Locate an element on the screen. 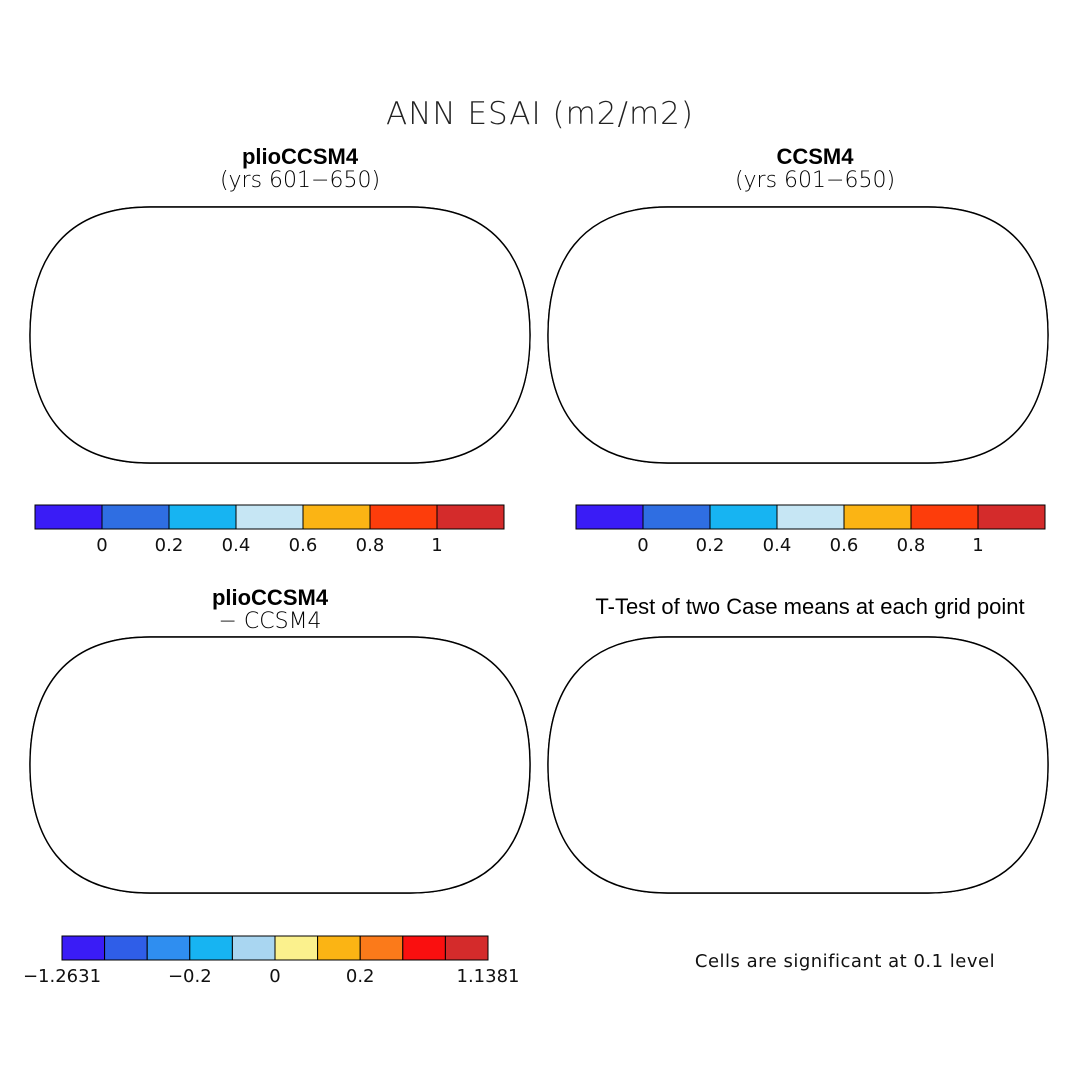 Image resolution: width=1080 pixels, height=1080 pixels. colorbar-diff: −1.2631 −0.2 0 0.2 1.1381 is located at coordinates (271, 961).